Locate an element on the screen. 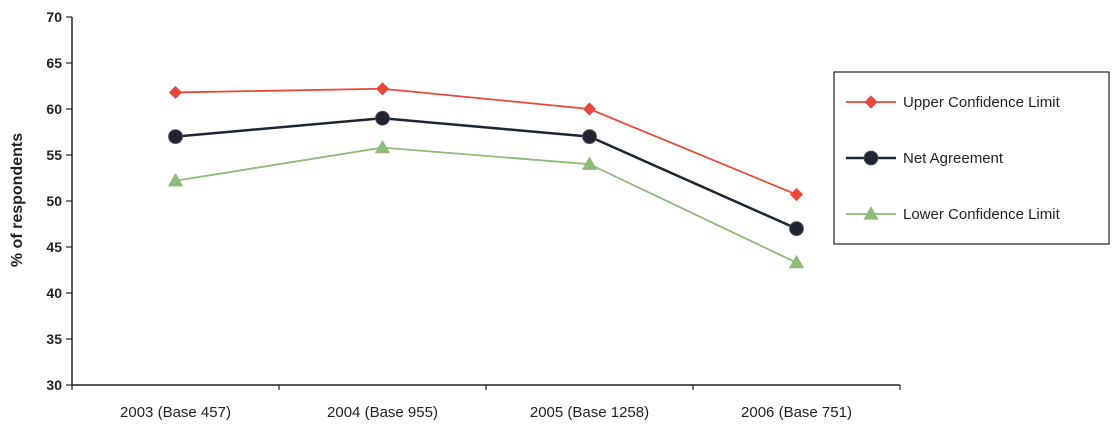  legend-label: Upper Confidence Limit is located at coordinates (982, 102).